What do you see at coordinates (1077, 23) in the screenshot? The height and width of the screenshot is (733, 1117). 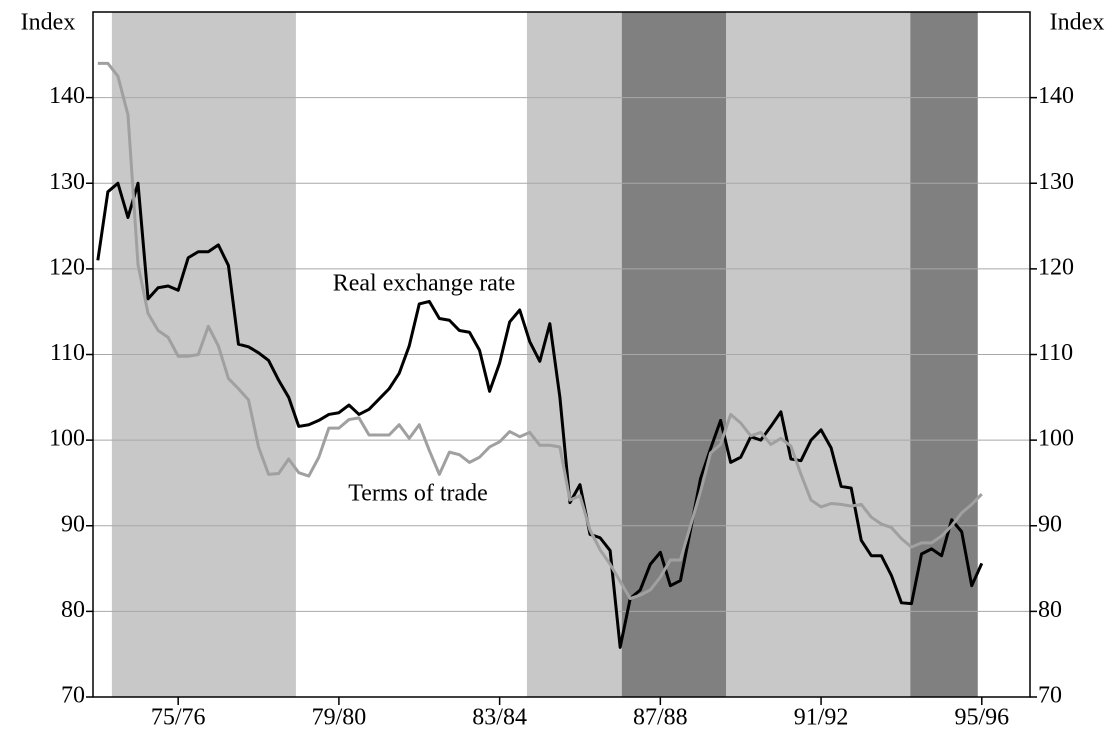 I see `y2-axis-label: Index` at bounding box center [1077, 23].